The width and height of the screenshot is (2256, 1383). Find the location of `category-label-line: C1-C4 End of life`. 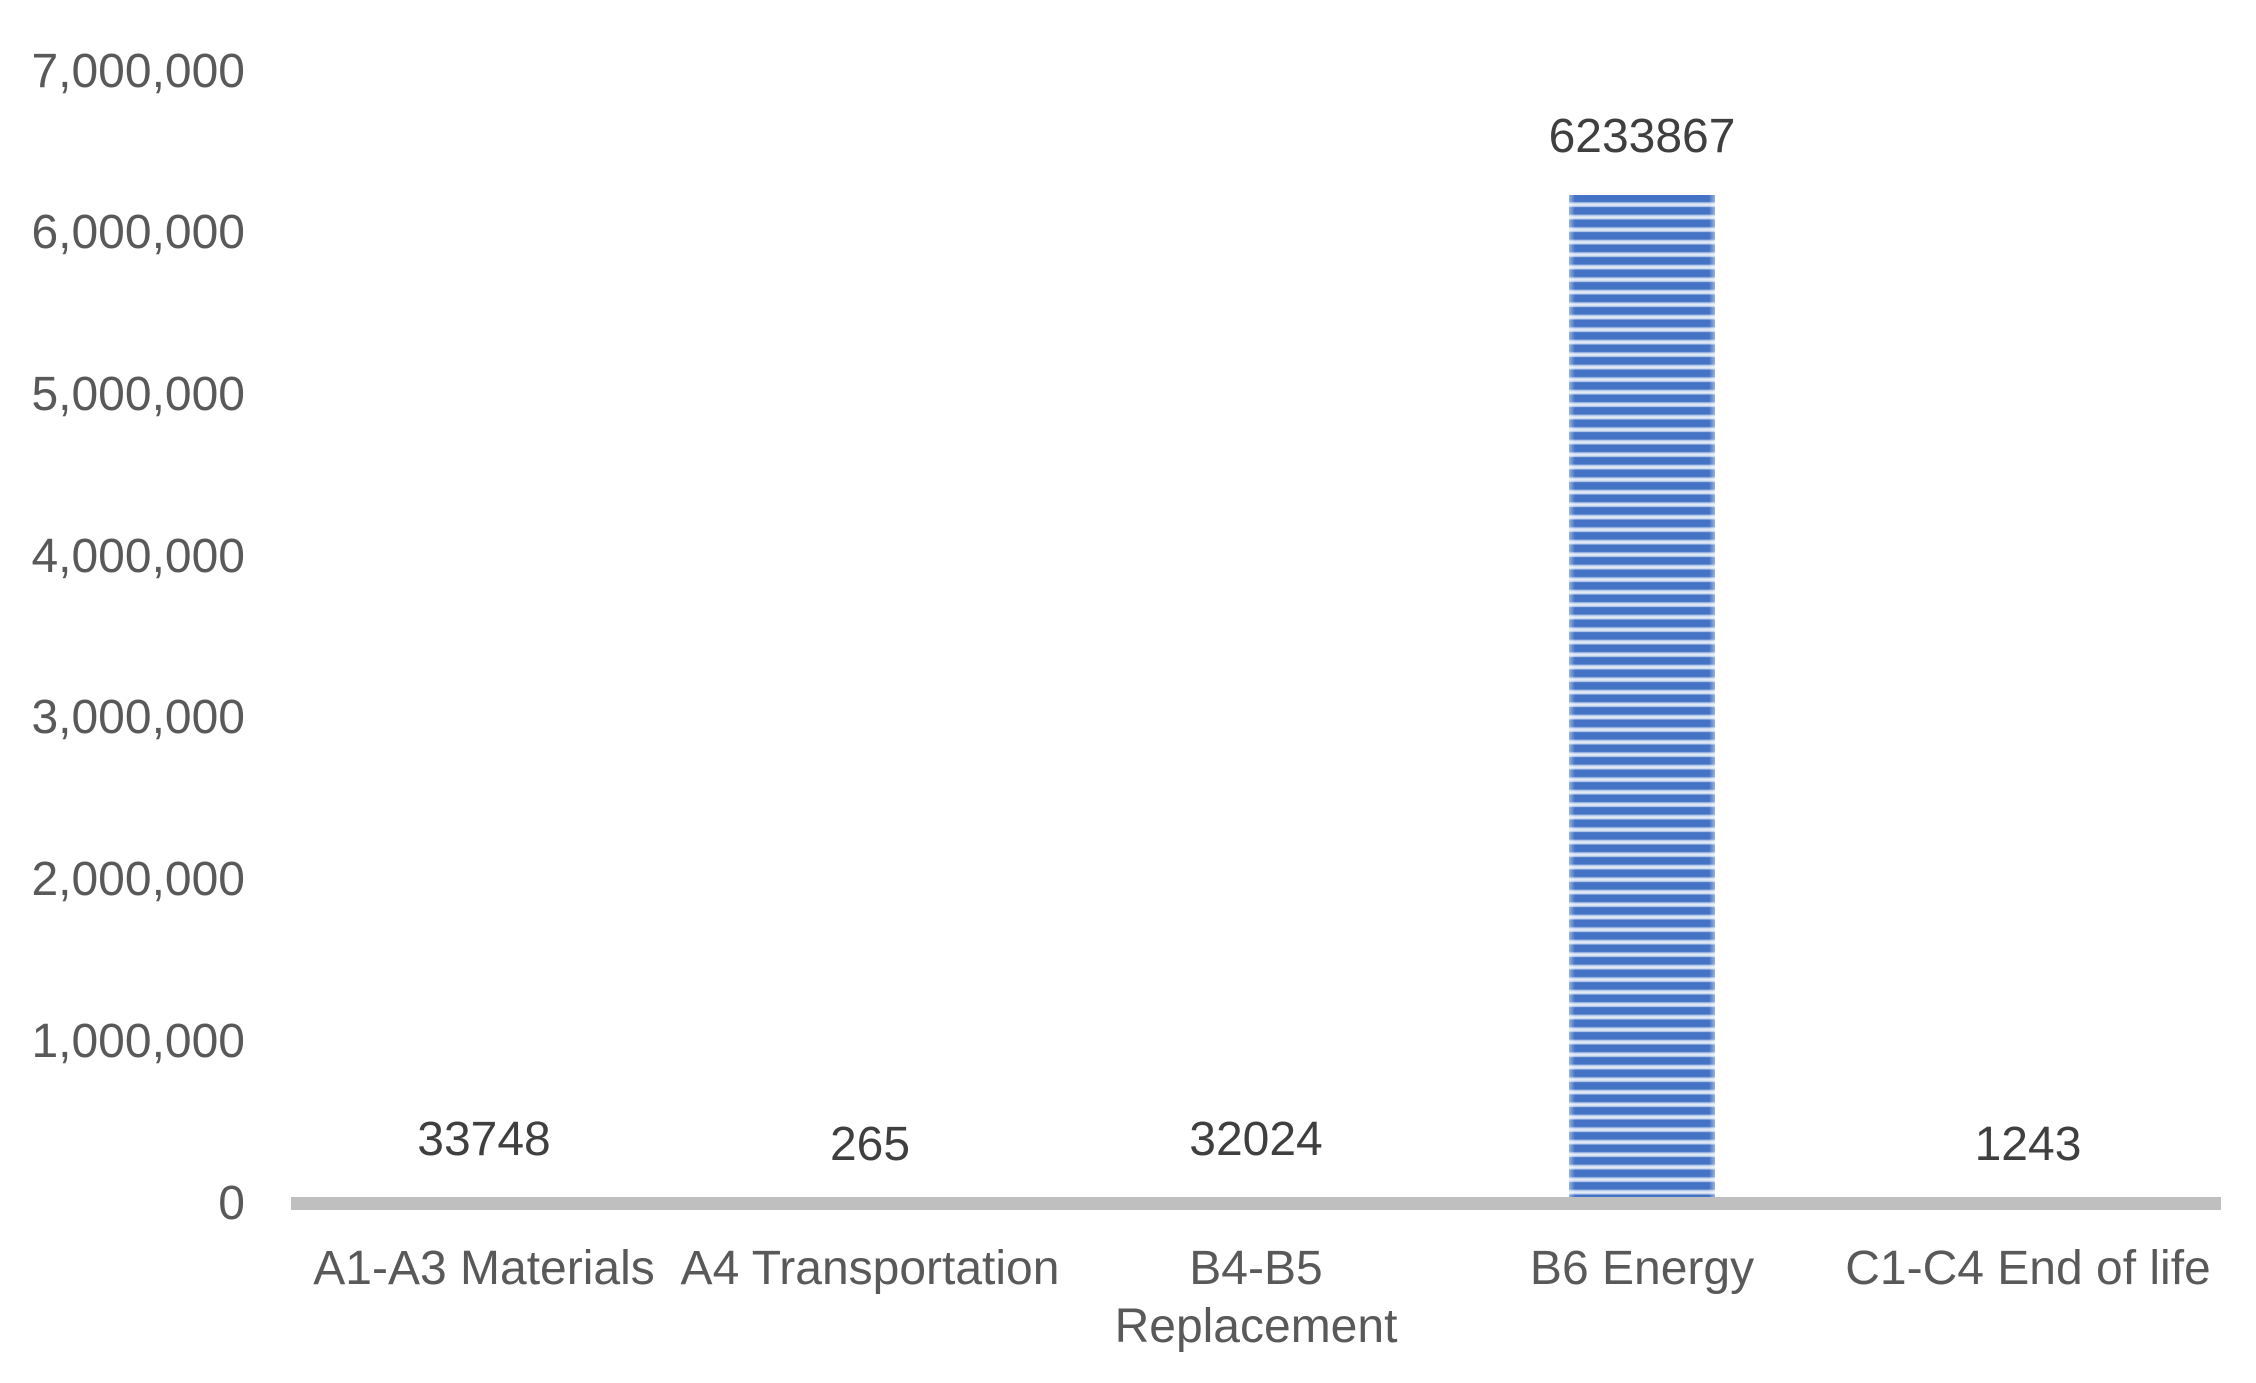

category-label-line: C1-C4 End of life is located at coordinates (2028, 1268).